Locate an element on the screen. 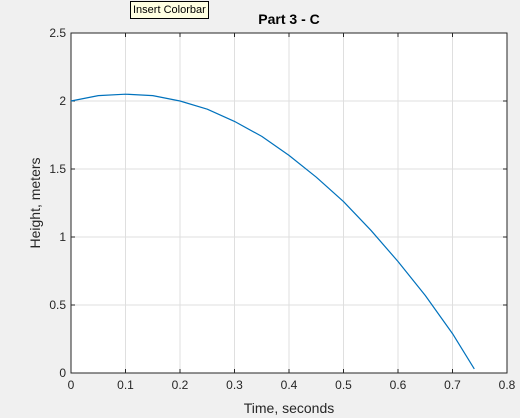  x-axis-label: Time, seconds is located at coordinates (289, 408).